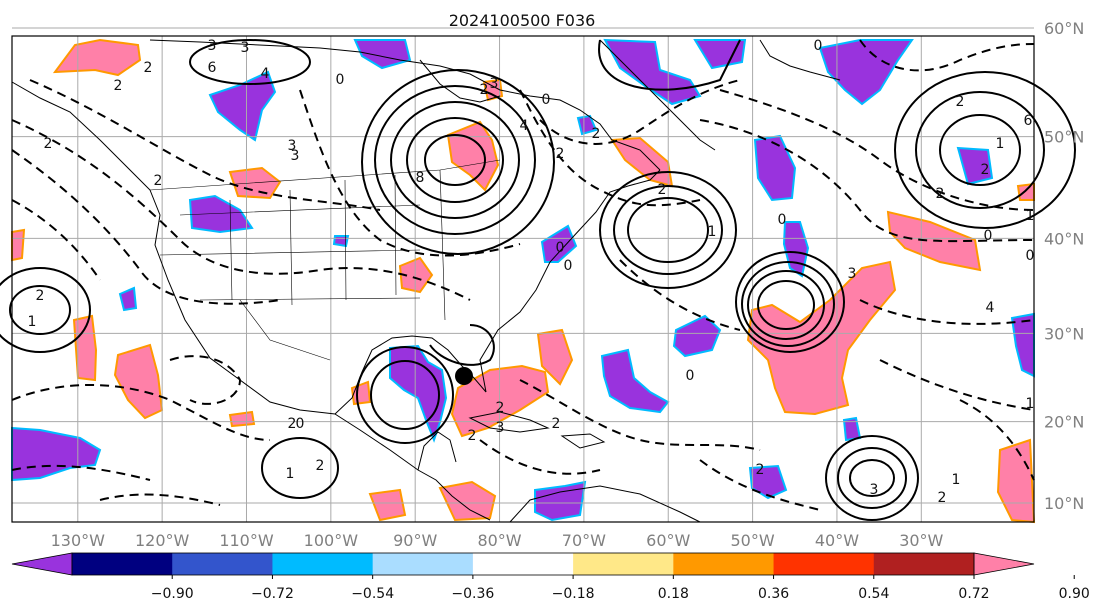 The height and width of the screenshot is (615, 1105). Describe the element at coordinates (873, 594) in the screenshot. I see `colorbar-tick-label: 0.54` at that location.